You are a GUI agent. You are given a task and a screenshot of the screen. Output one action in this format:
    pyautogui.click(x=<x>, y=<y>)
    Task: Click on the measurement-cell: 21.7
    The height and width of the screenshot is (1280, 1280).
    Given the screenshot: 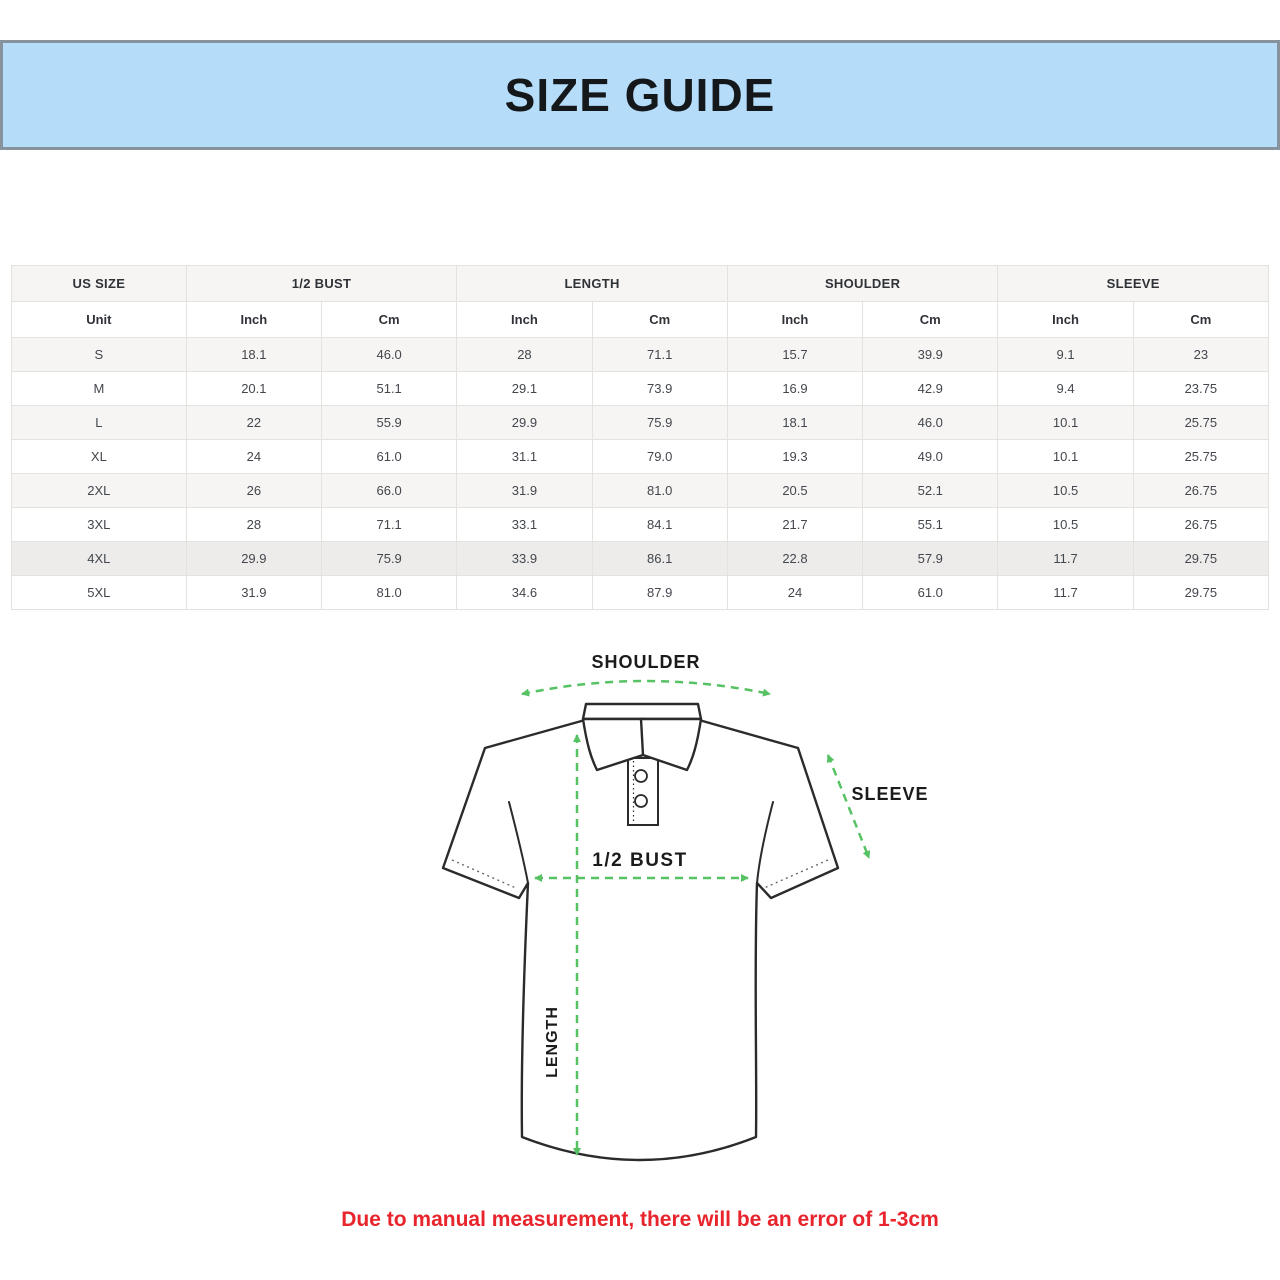 What is the action you would take?
    pyautogui.click(x=795, y=524)
    